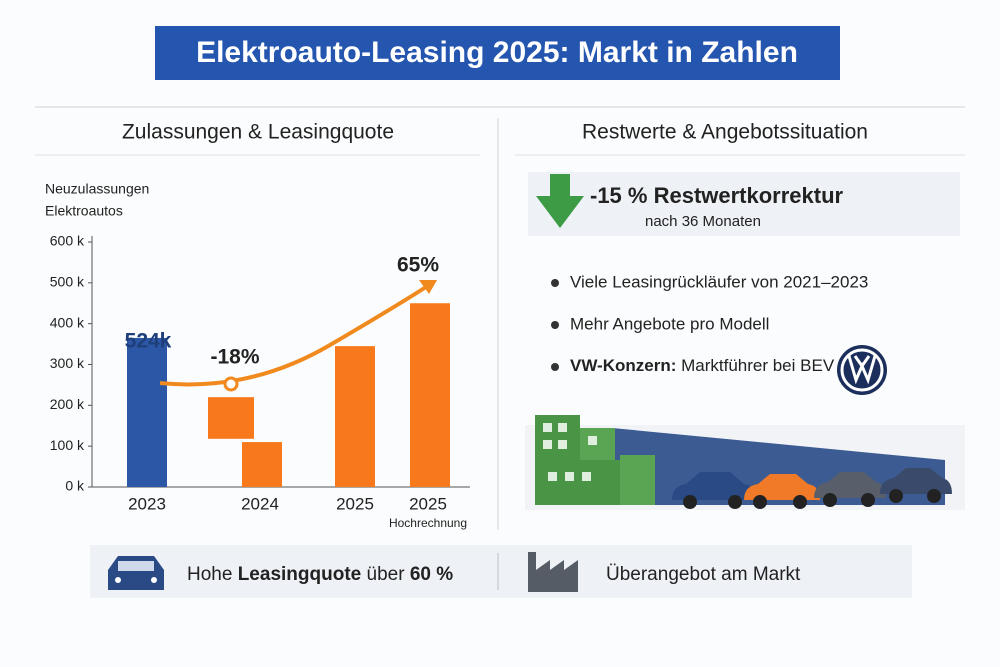 This screenshot has width=1000, height=667. I want to click on y-tick-label: 0 k, so click(75, 486).